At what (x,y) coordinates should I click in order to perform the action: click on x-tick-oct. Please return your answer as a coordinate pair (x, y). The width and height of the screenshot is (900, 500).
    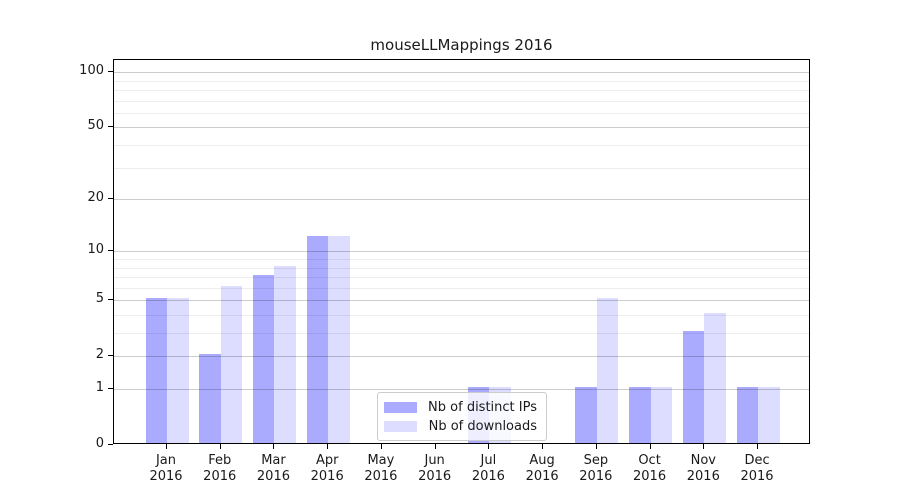
    Looking at the image, I should click on (650, 446).